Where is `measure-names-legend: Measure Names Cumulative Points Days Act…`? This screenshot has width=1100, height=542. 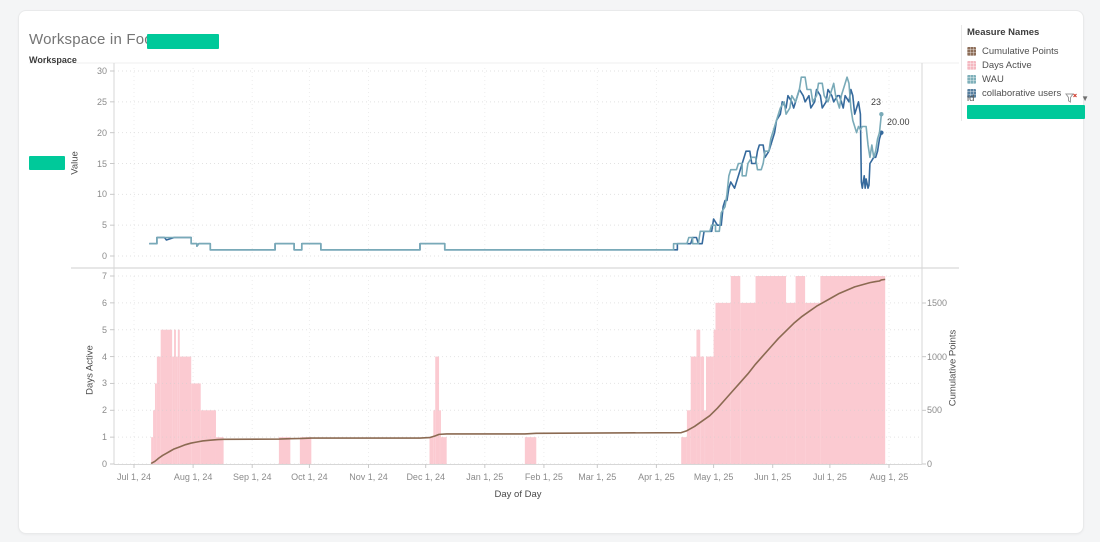
measure-names-legend: Measure Names Cumulative Points Days Act… is located at coordinates (1028, 63).